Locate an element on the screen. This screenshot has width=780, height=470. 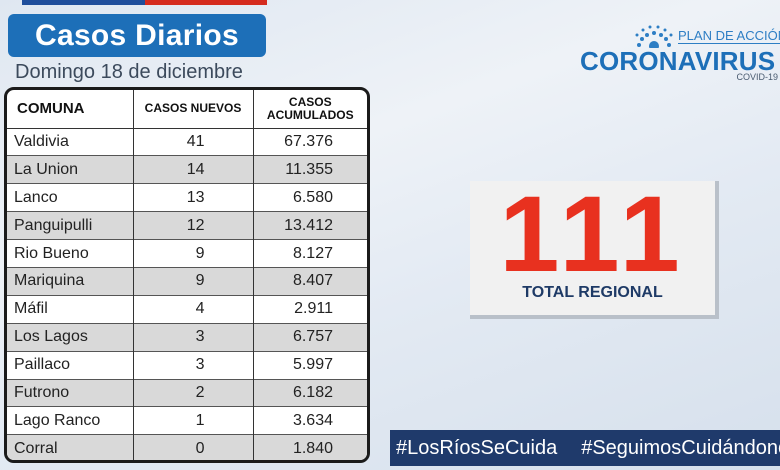
total-value: 111 is located at coordinates (592, 233).